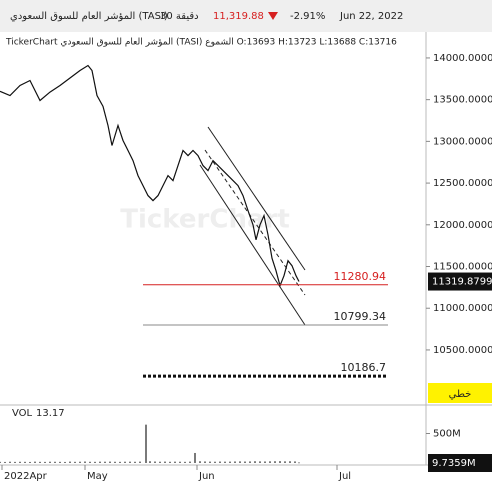 The height and width of the screenshot is (483, 492). I want to click on mode-box, so click(460, 393).